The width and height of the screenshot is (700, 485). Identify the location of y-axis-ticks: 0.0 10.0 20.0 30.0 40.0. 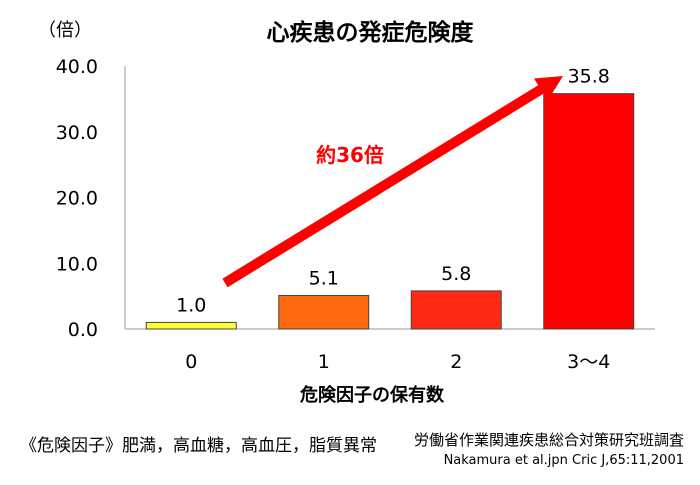
(77, 198).